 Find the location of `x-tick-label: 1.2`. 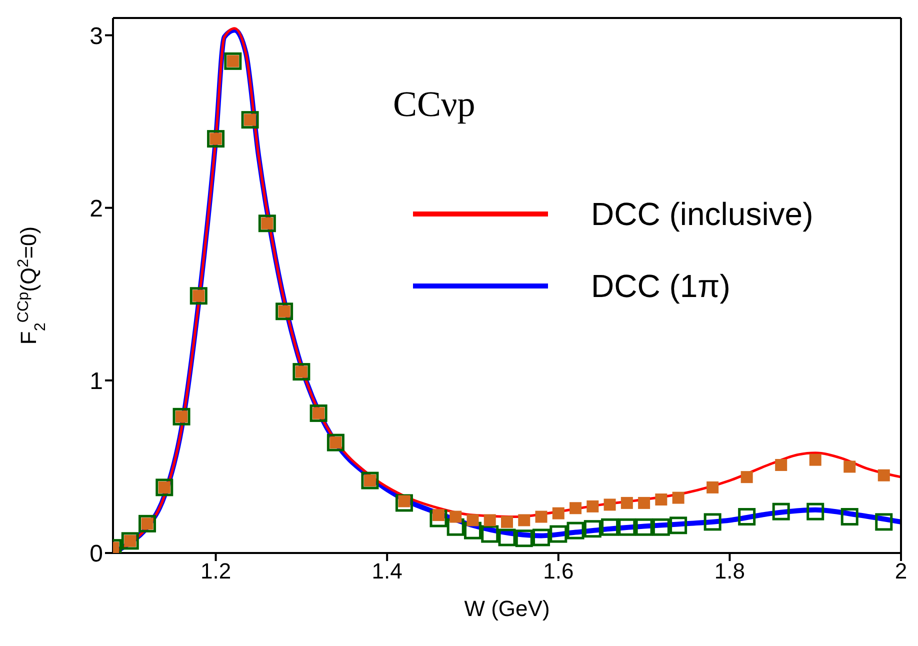

x-tick-label: 1.2 is located at coordinates (216, 571).